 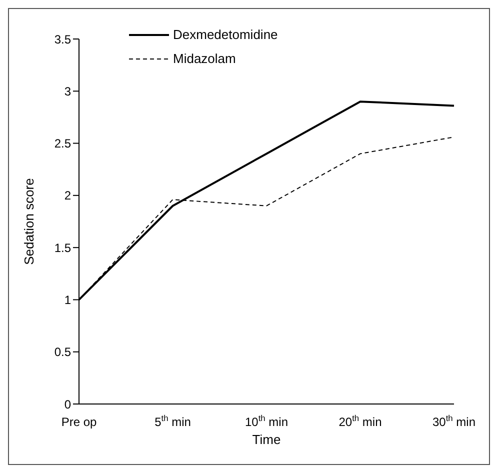 What do you see at coordinates (225, 35) in the screenshot?
I see `legend-label: Dexmedetomidine` at bounding box center [225, 35].